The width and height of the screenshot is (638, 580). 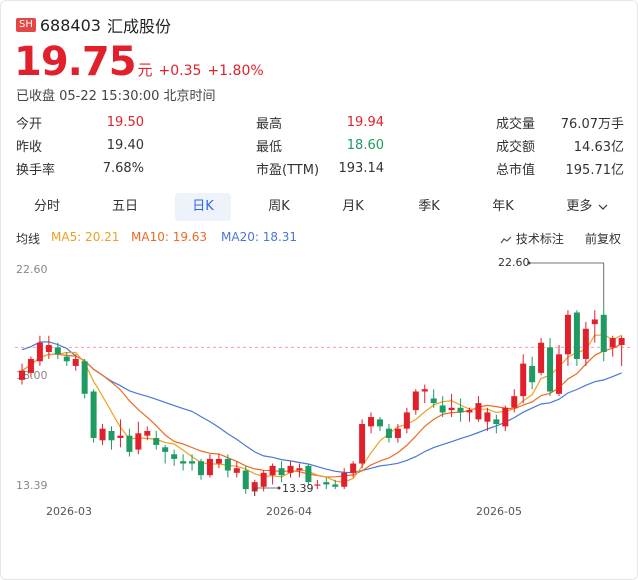 I want to click on stat-label: 市盈(TTM), so click(x=288, y=170).